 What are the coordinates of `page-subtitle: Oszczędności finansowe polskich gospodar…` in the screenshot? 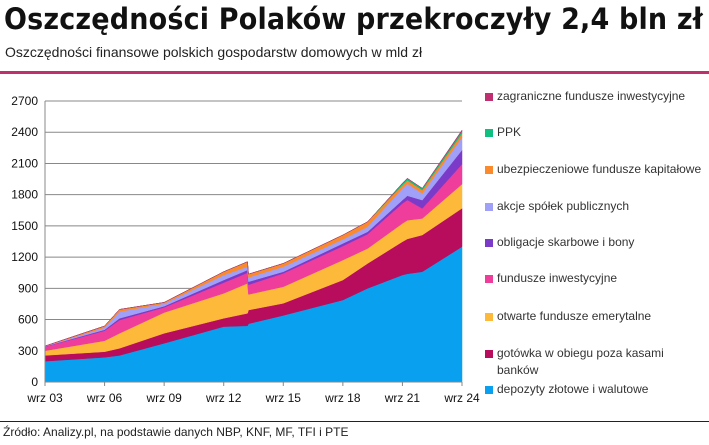 It's located at (214, 52).